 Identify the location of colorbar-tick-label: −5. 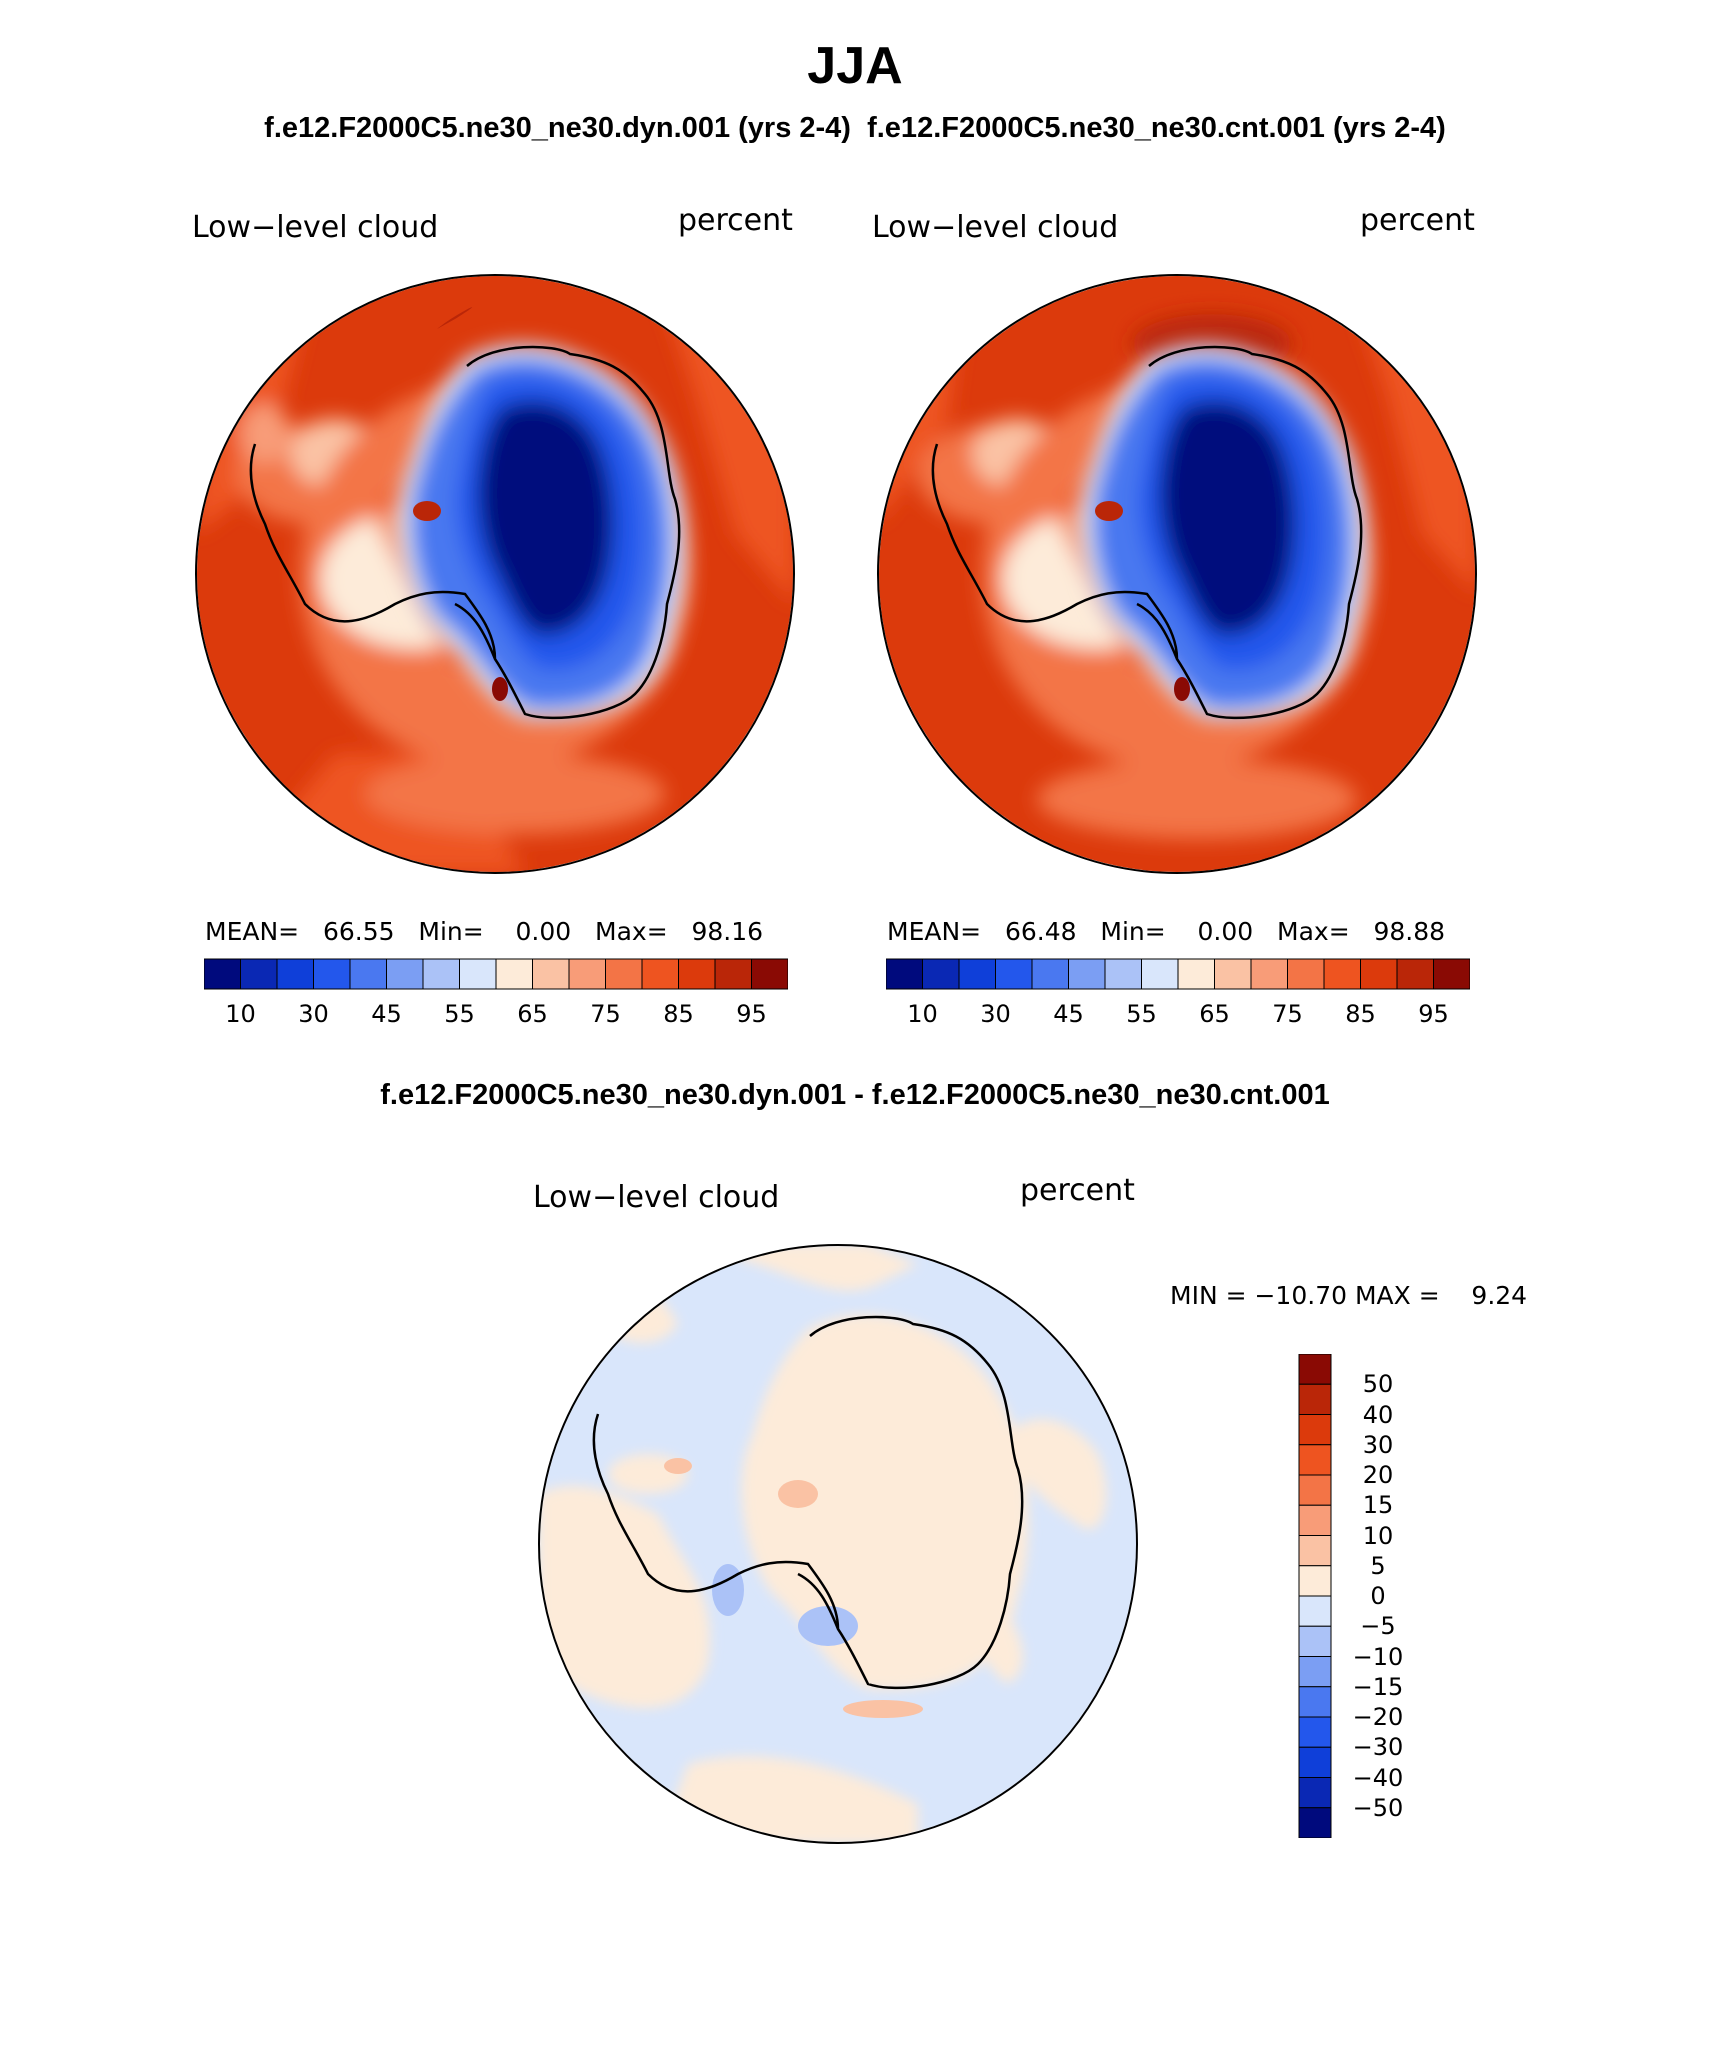
(1378, 1626).